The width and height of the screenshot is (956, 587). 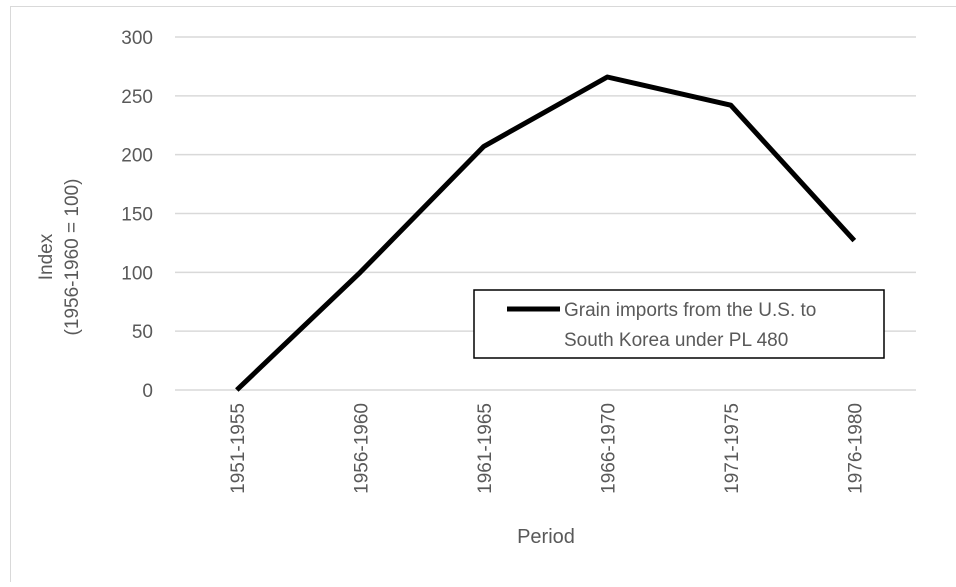 I want to click on chart-frame-left-border, so click(x=10, y=294).